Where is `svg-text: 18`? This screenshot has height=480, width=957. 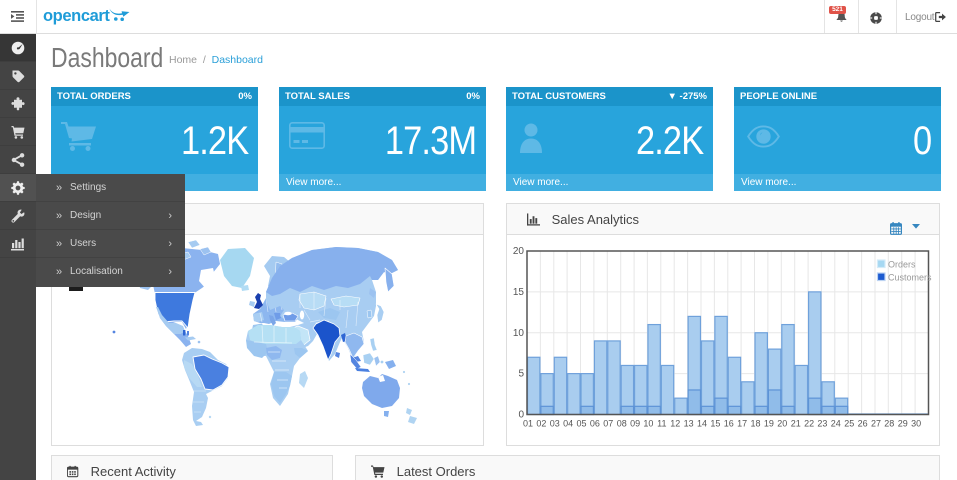 svg-text: 18 is located at coordinates (755, 424).